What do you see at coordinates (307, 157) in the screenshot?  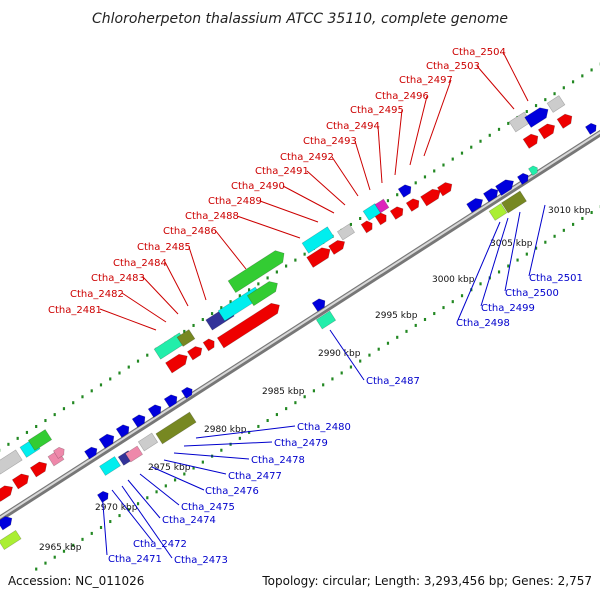 I see `gene-label: Ctha_2492` at bounding box center [307, 157].